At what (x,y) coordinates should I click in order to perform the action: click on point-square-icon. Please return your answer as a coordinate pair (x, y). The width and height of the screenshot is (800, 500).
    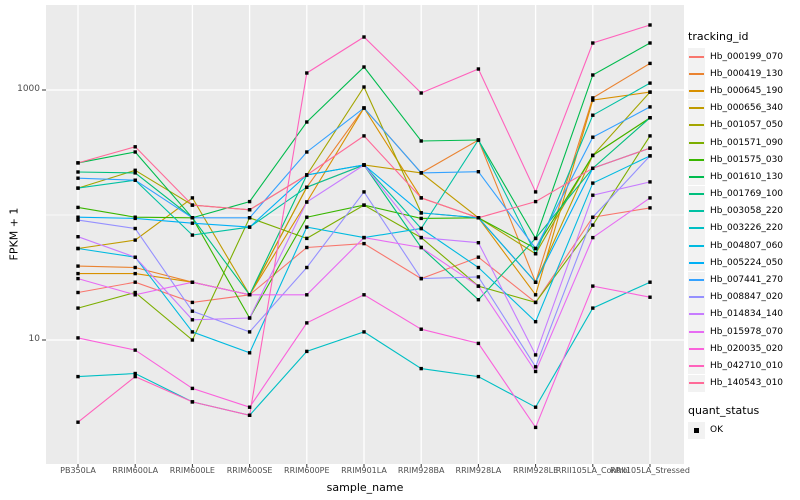
    Looking at the image, I should click on (696, 430).